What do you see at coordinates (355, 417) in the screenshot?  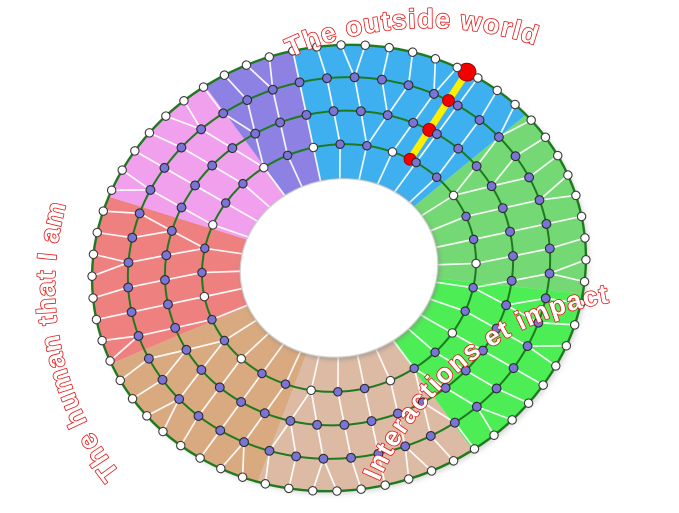 I see `sector-tan-light` at bounding box center [355, 417].